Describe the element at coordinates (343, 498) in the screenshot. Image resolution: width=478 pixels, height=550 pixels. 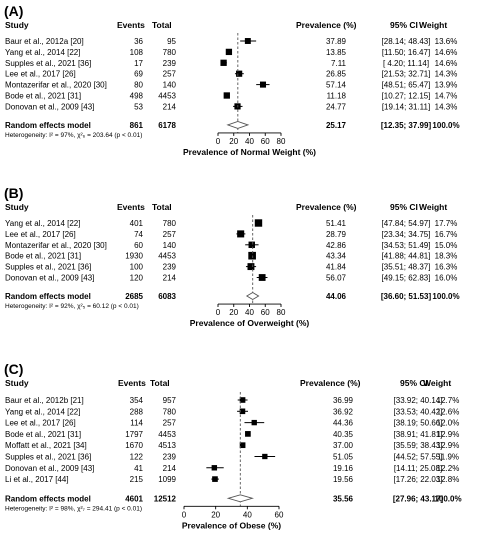
I see `pooled-prevalence: 35.56` at that location.